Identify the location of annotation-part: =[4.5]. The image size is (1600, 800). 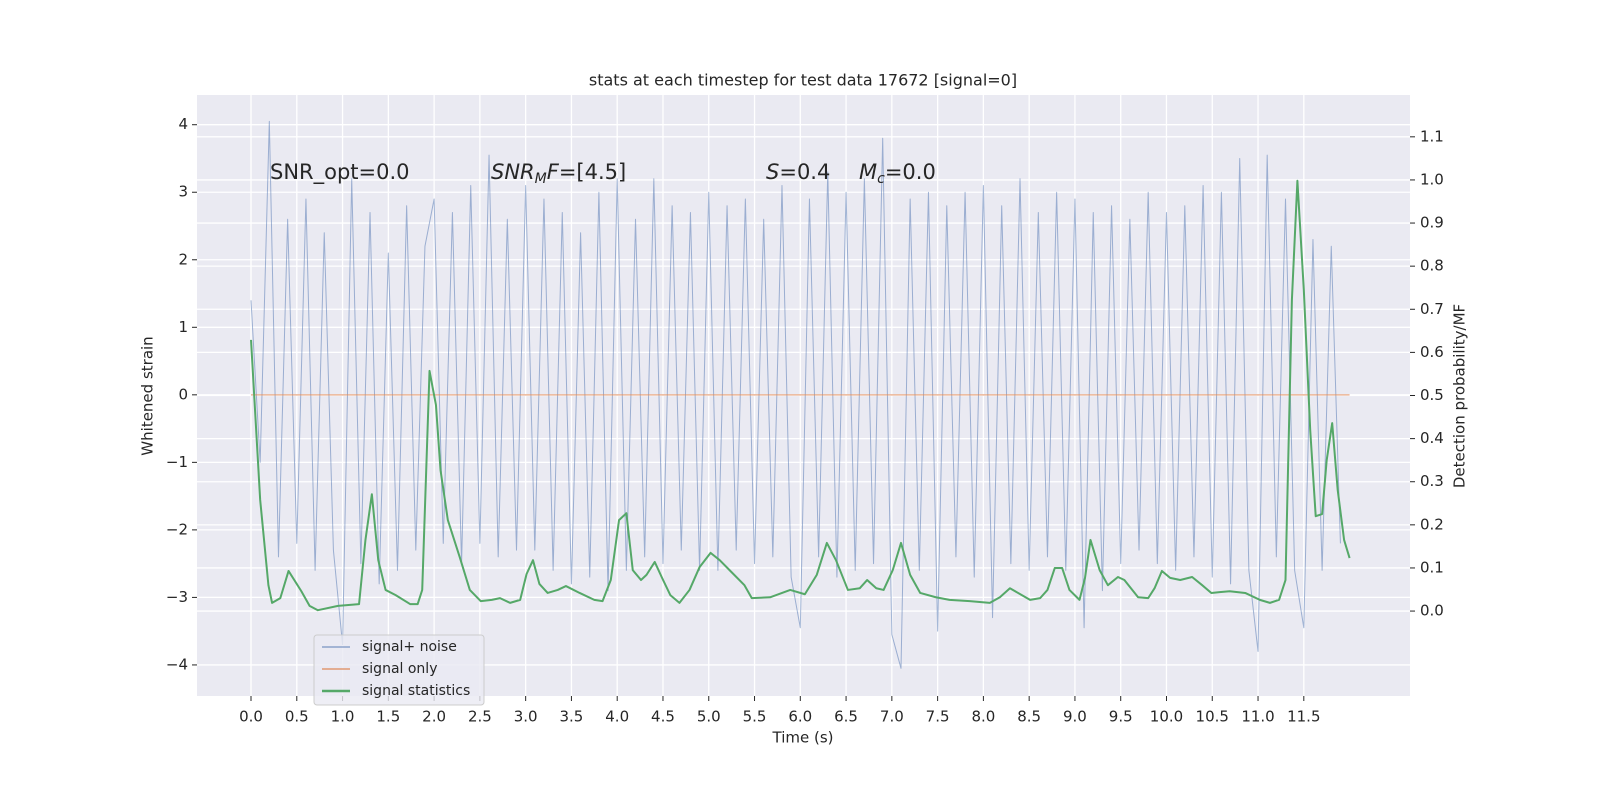
(592, 172).